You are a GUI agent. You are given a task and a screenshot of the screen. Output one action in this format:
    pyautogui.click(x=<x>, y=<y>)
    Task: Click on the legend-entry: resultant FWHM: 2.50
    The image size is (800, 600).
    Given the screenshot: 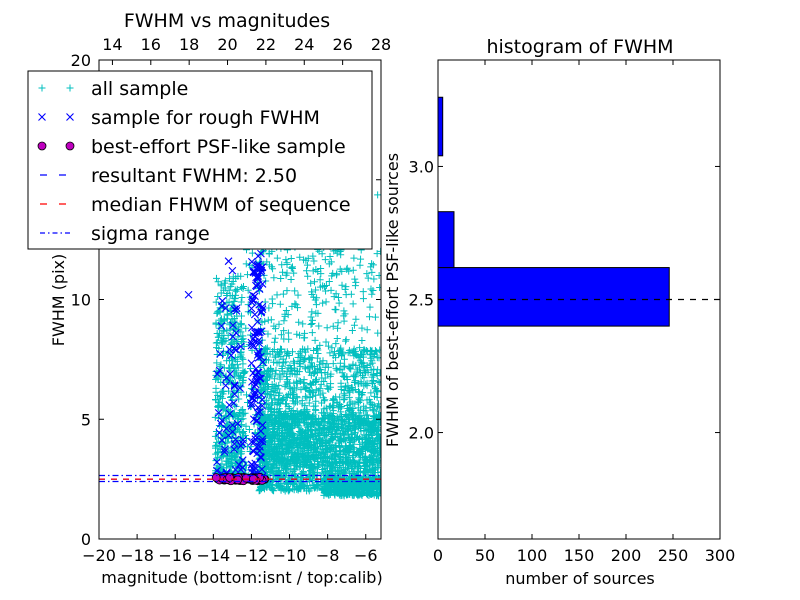 What is the action you would take?
    pyautogui.click(x=168, y=176)
    